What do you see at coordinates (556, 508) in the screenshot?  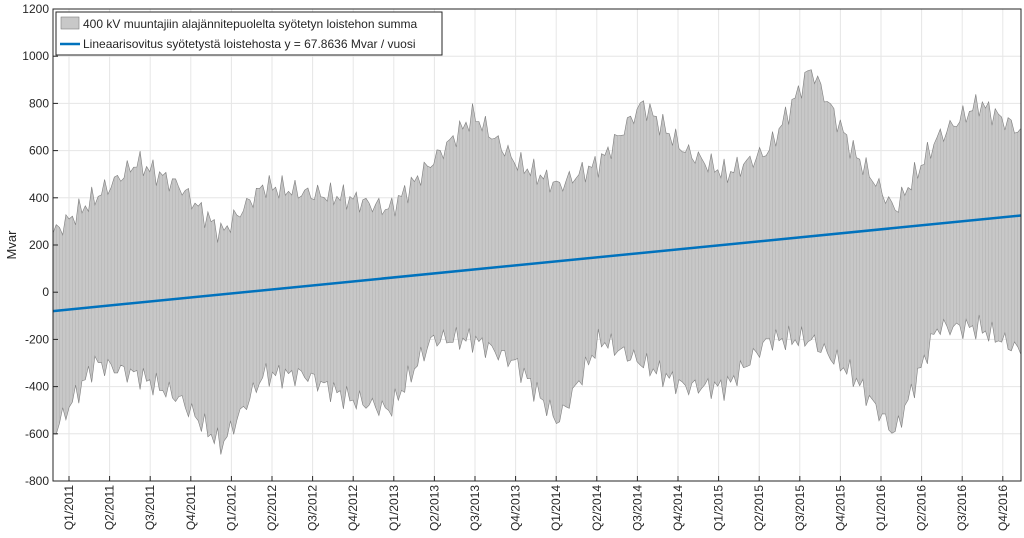 I see `x-tick-label: Q1/2014` at bounding box center [556, 508].